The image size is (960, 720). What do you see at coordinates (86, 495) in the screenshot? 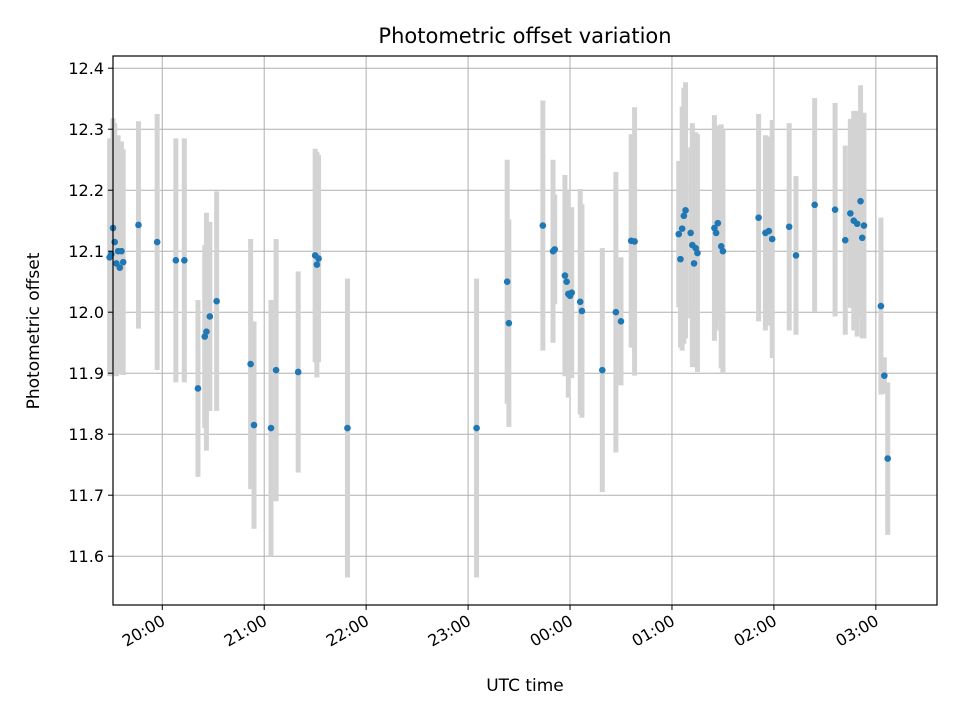
I see `y-tick-label: 11.7` at bounding box center [86, 495].